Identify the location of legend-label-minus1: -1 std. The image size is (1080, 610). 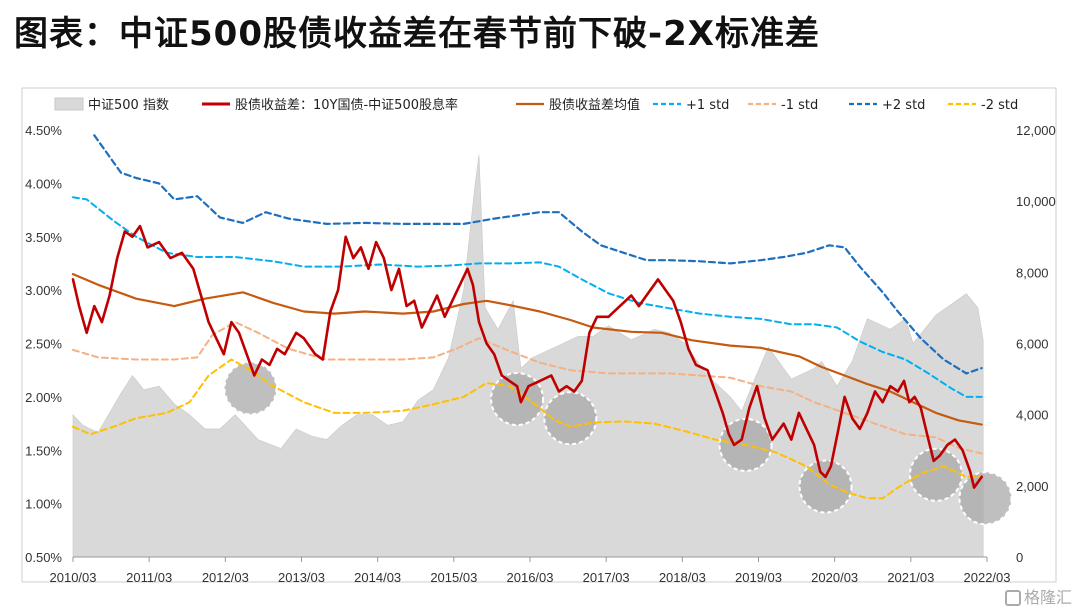
(799, 105).